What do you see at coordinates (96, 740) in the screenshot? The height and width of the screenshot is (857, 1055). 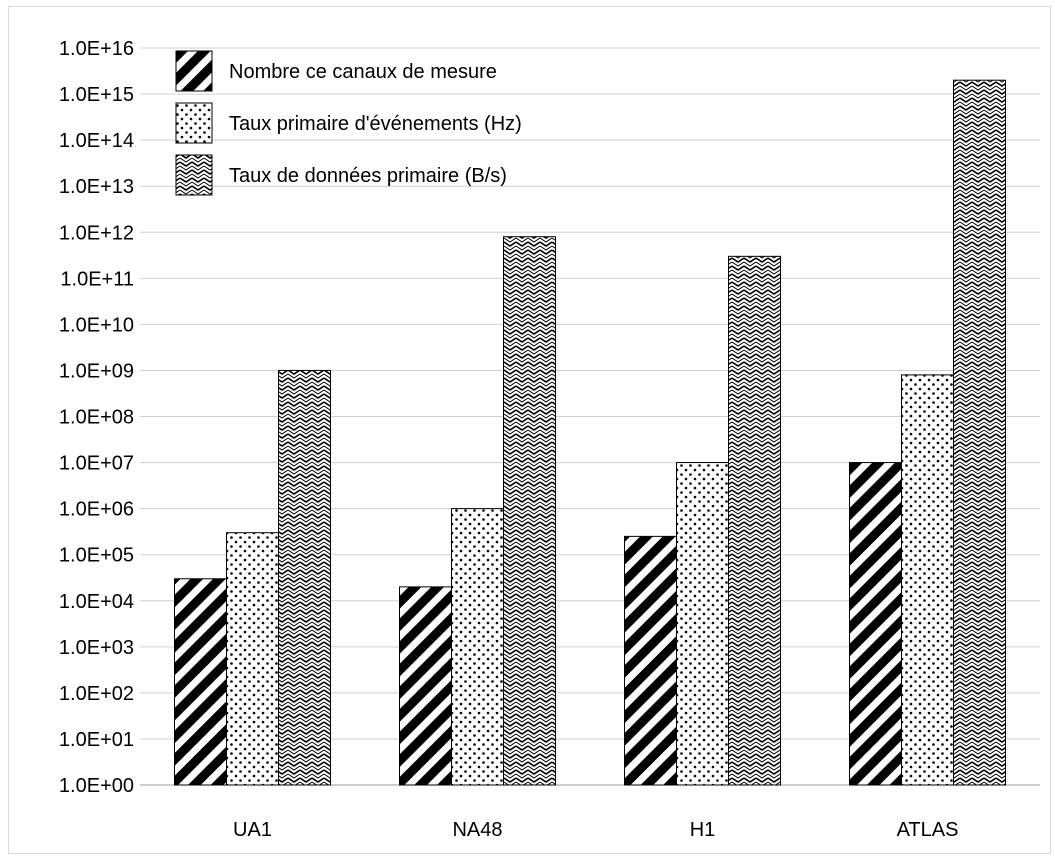 I see `y-tick-label: 1.0E+01` at bounding box center [96, 740].